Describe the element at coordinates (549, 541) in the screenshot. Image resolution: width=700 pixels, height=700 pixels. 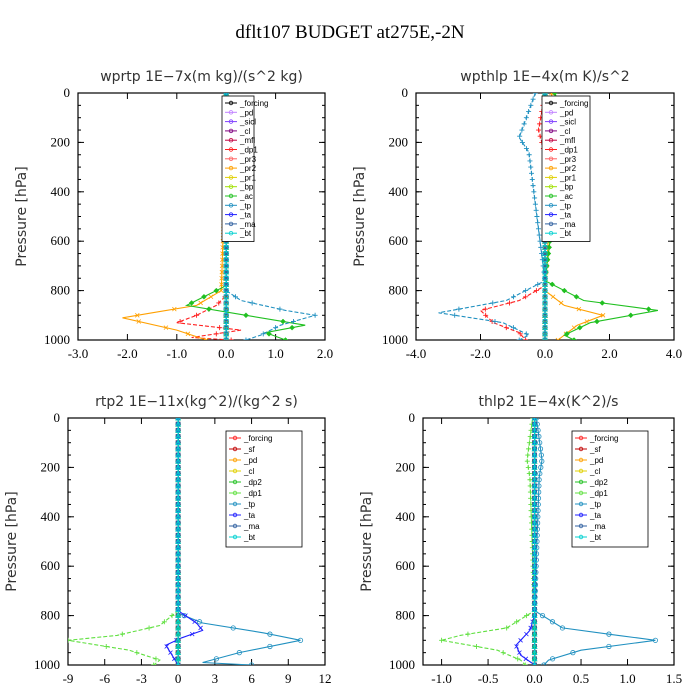
I see `series-group` at that location.